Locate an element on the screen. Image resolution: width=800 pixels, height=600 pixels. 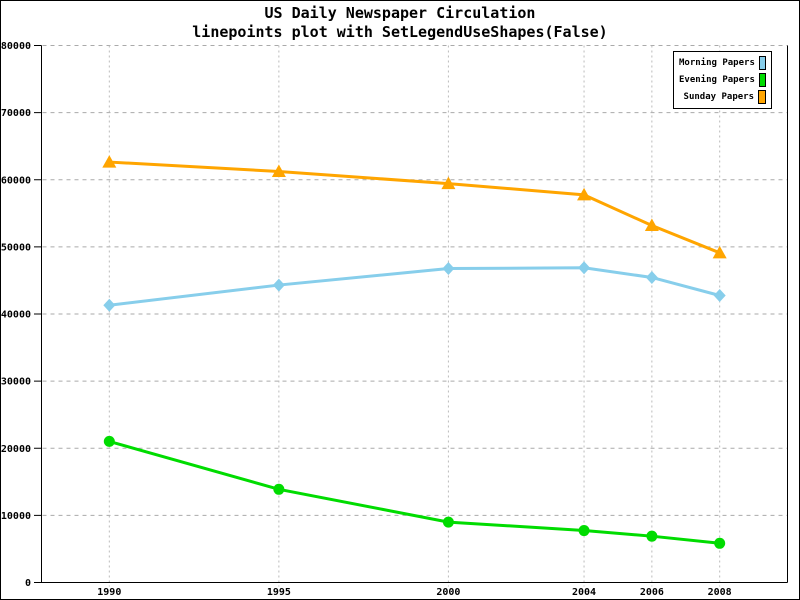
y-tick-label: 20000 is located at coordinates (16, 449).